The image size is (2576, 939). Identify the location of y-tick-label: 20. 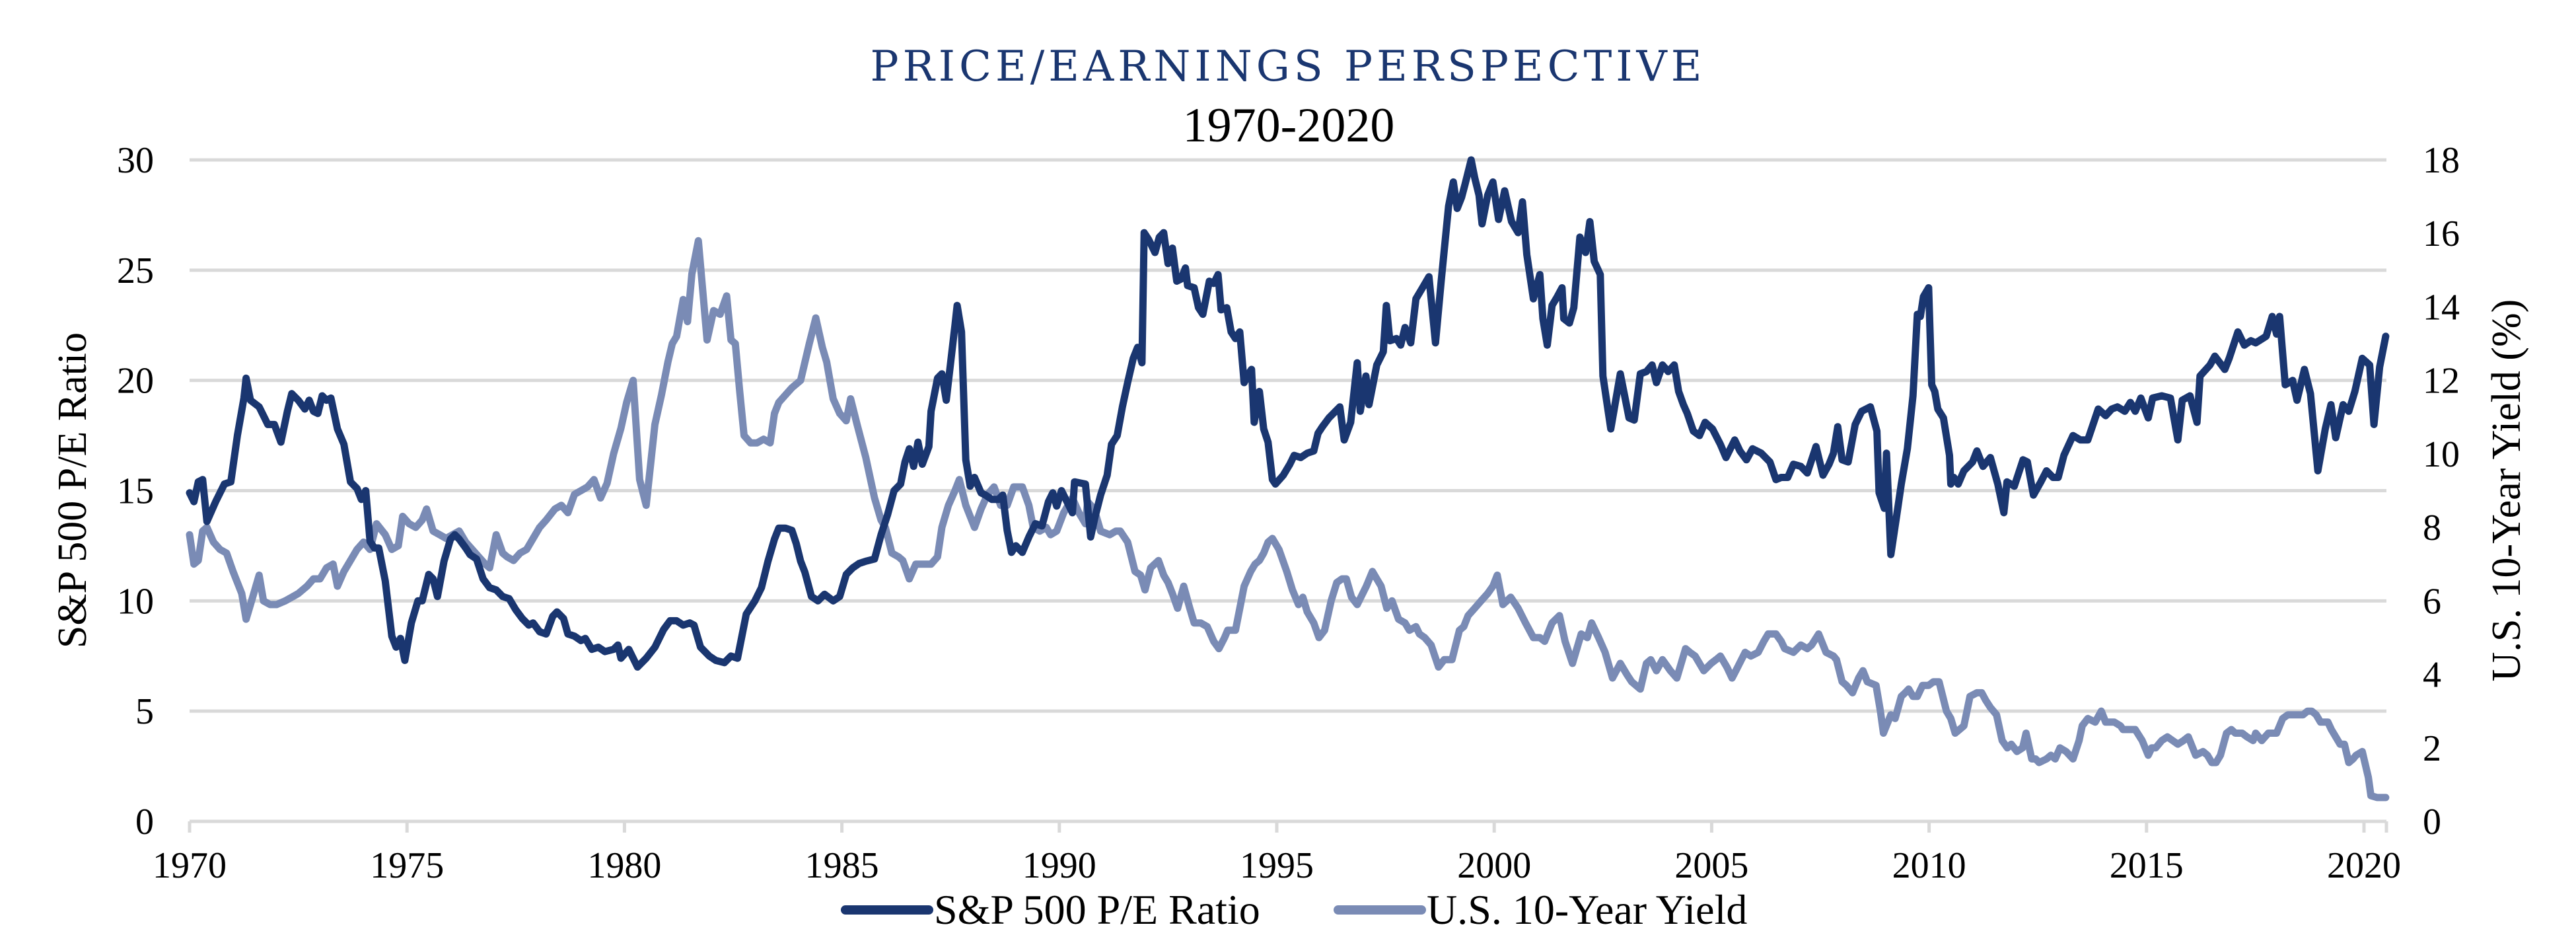
(135, 382).